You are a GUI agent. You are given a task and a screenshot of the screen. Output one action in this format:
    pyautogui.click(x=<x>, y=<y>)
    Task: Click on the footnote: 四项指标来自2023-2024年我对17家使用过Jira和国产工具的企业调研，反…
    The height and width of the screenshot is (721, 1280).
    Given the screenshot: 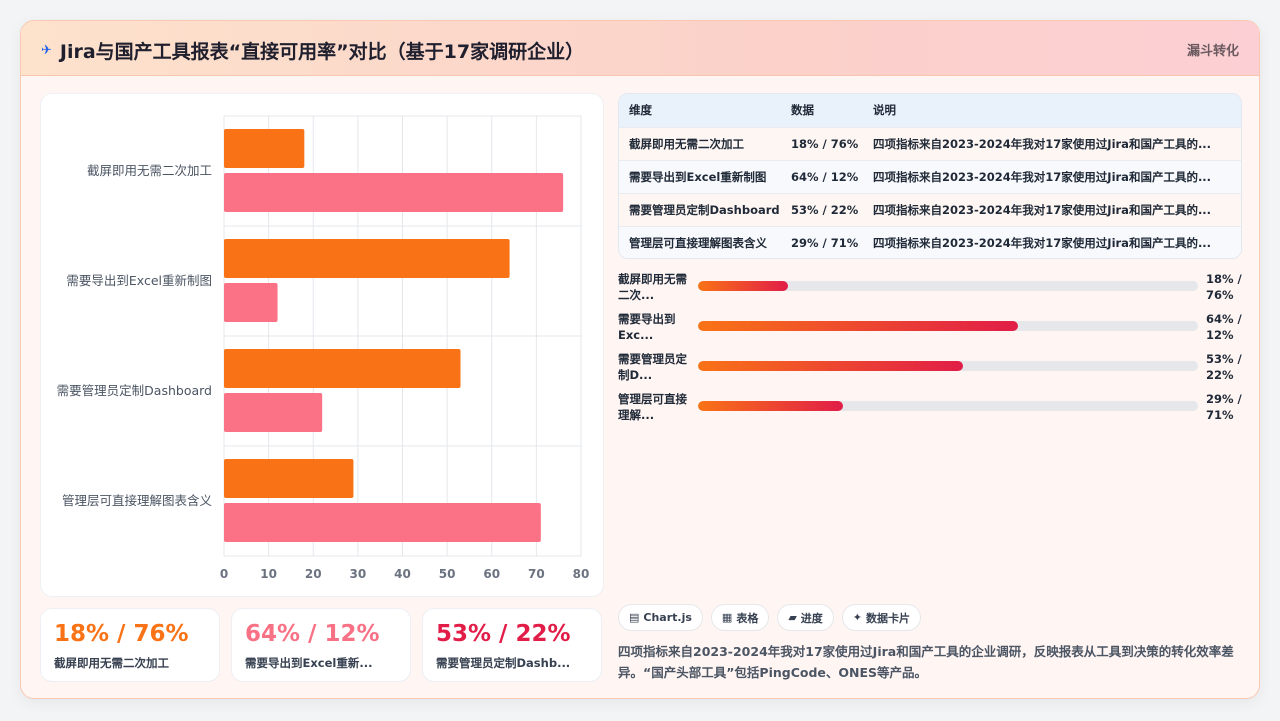 What is the action you would take?
    pyautogui.click(x=926, y=662)
    